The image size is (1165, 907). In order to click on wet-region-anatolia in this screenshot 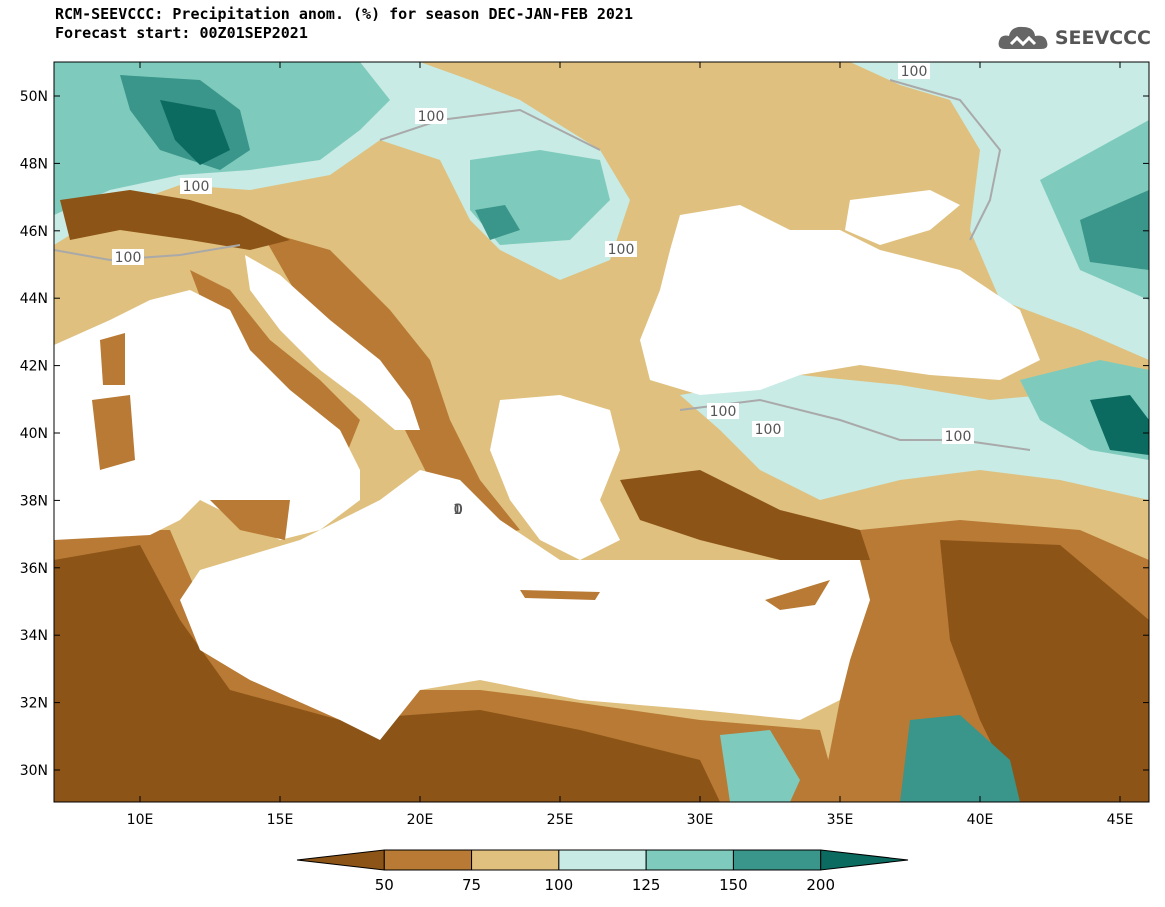, I will do `click(914, 437)`.